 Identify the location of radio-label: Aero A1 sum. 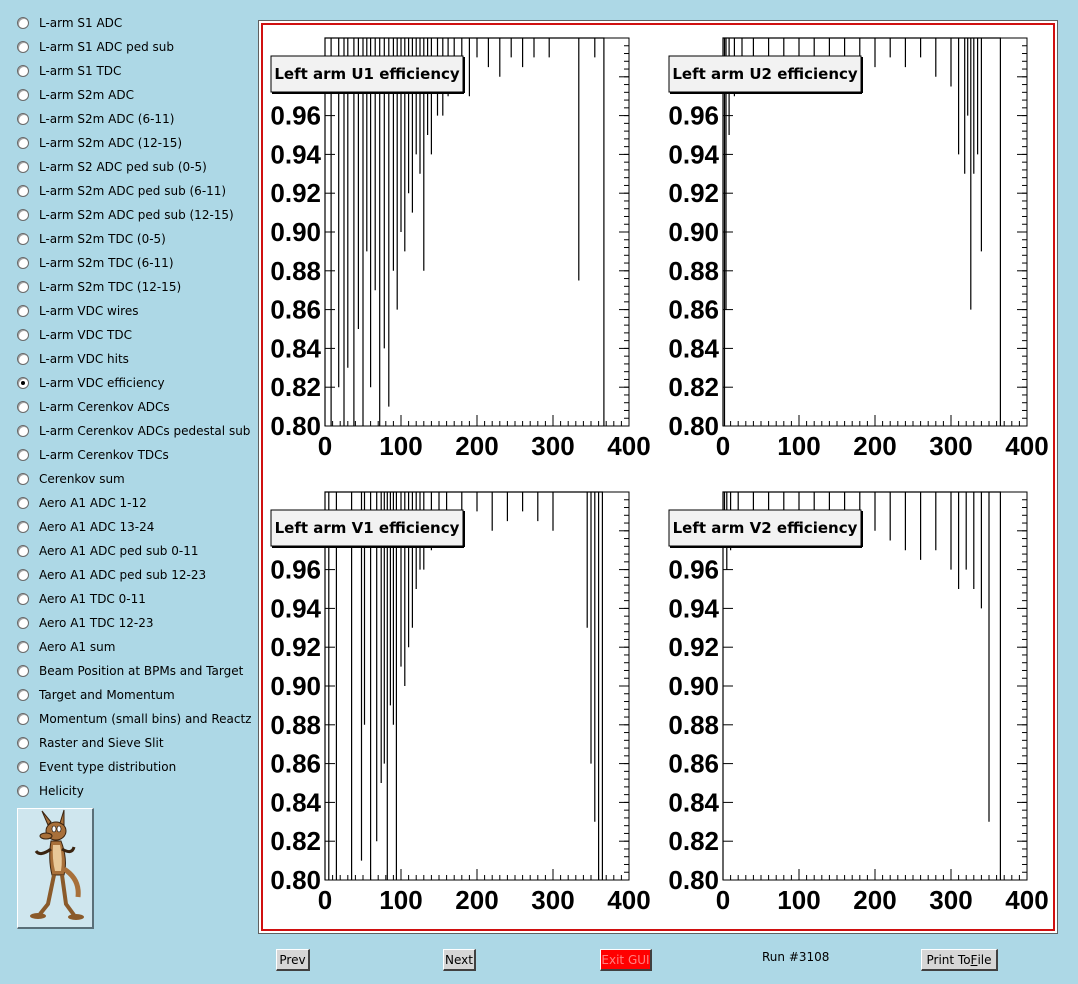
(77, 647).